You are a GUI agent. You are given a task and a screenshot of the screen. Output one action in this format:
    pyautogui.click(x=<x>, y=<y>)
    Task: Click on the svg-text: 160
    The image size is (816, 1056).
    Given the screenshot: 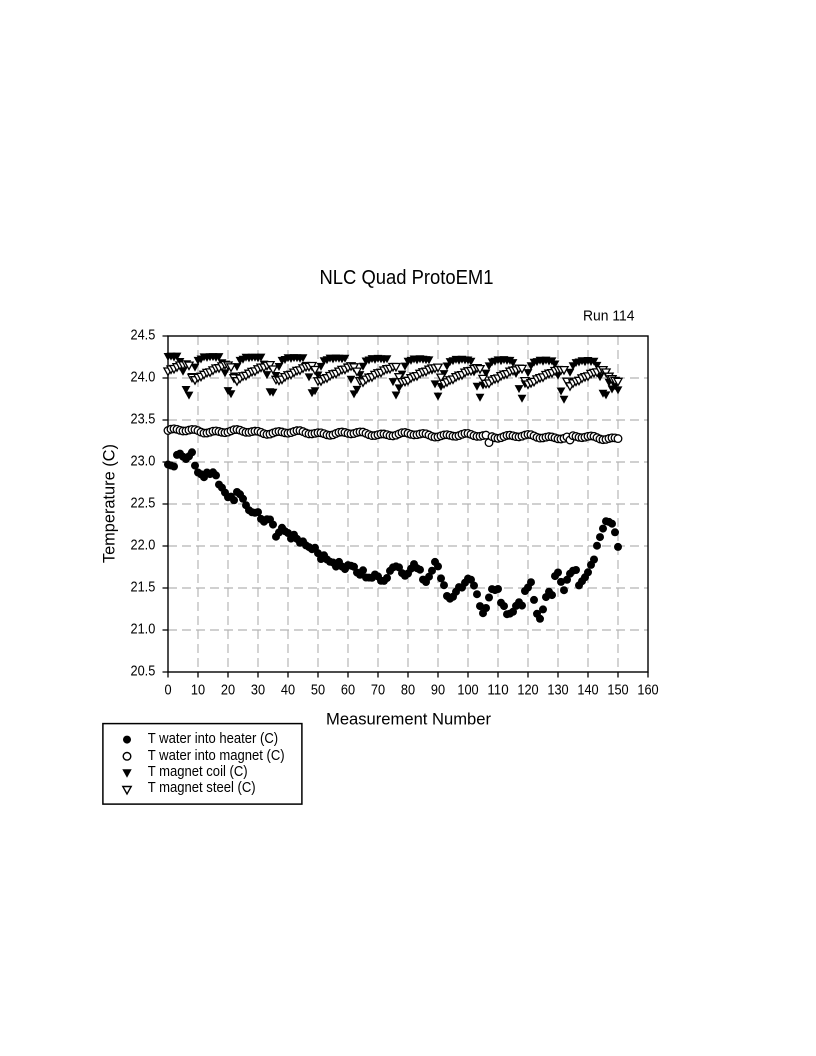 What is the action you would take?
    pyautogui.click(x=647, y=691)
    